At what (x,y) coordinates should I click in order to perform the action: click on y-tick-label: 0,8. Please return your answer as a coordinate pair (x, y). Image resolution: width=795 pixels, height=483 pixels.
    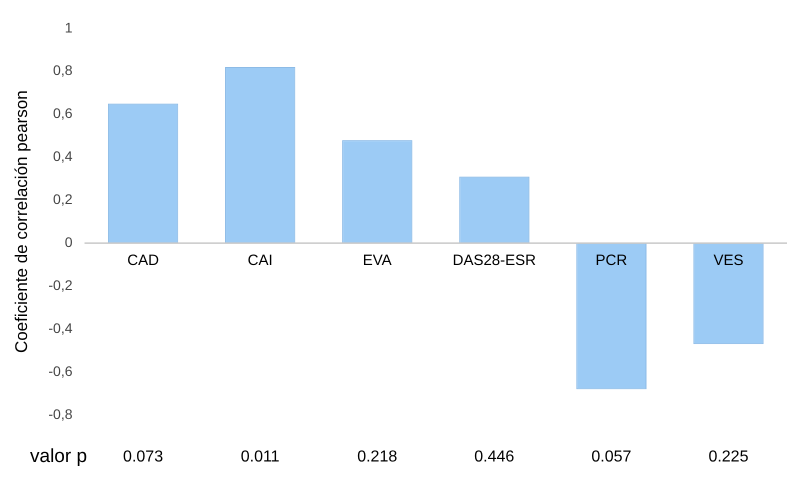
    Looking at the image, I should click on (63, 70).